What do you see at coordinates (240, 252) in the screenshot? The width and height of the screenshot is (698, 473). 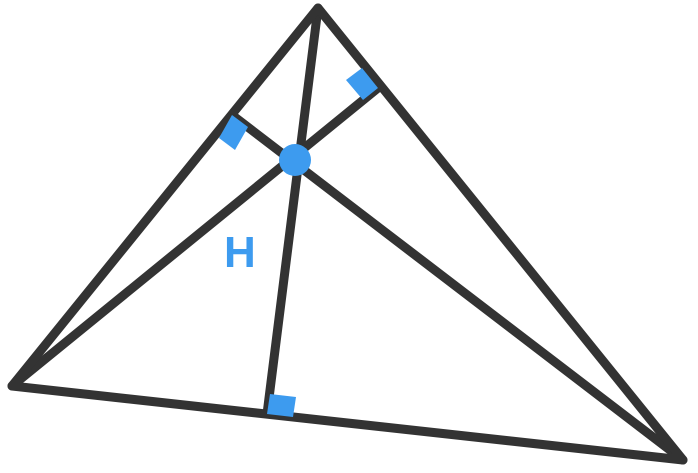 I see `orthocenter-label: H` at bounding box center [240, 252].